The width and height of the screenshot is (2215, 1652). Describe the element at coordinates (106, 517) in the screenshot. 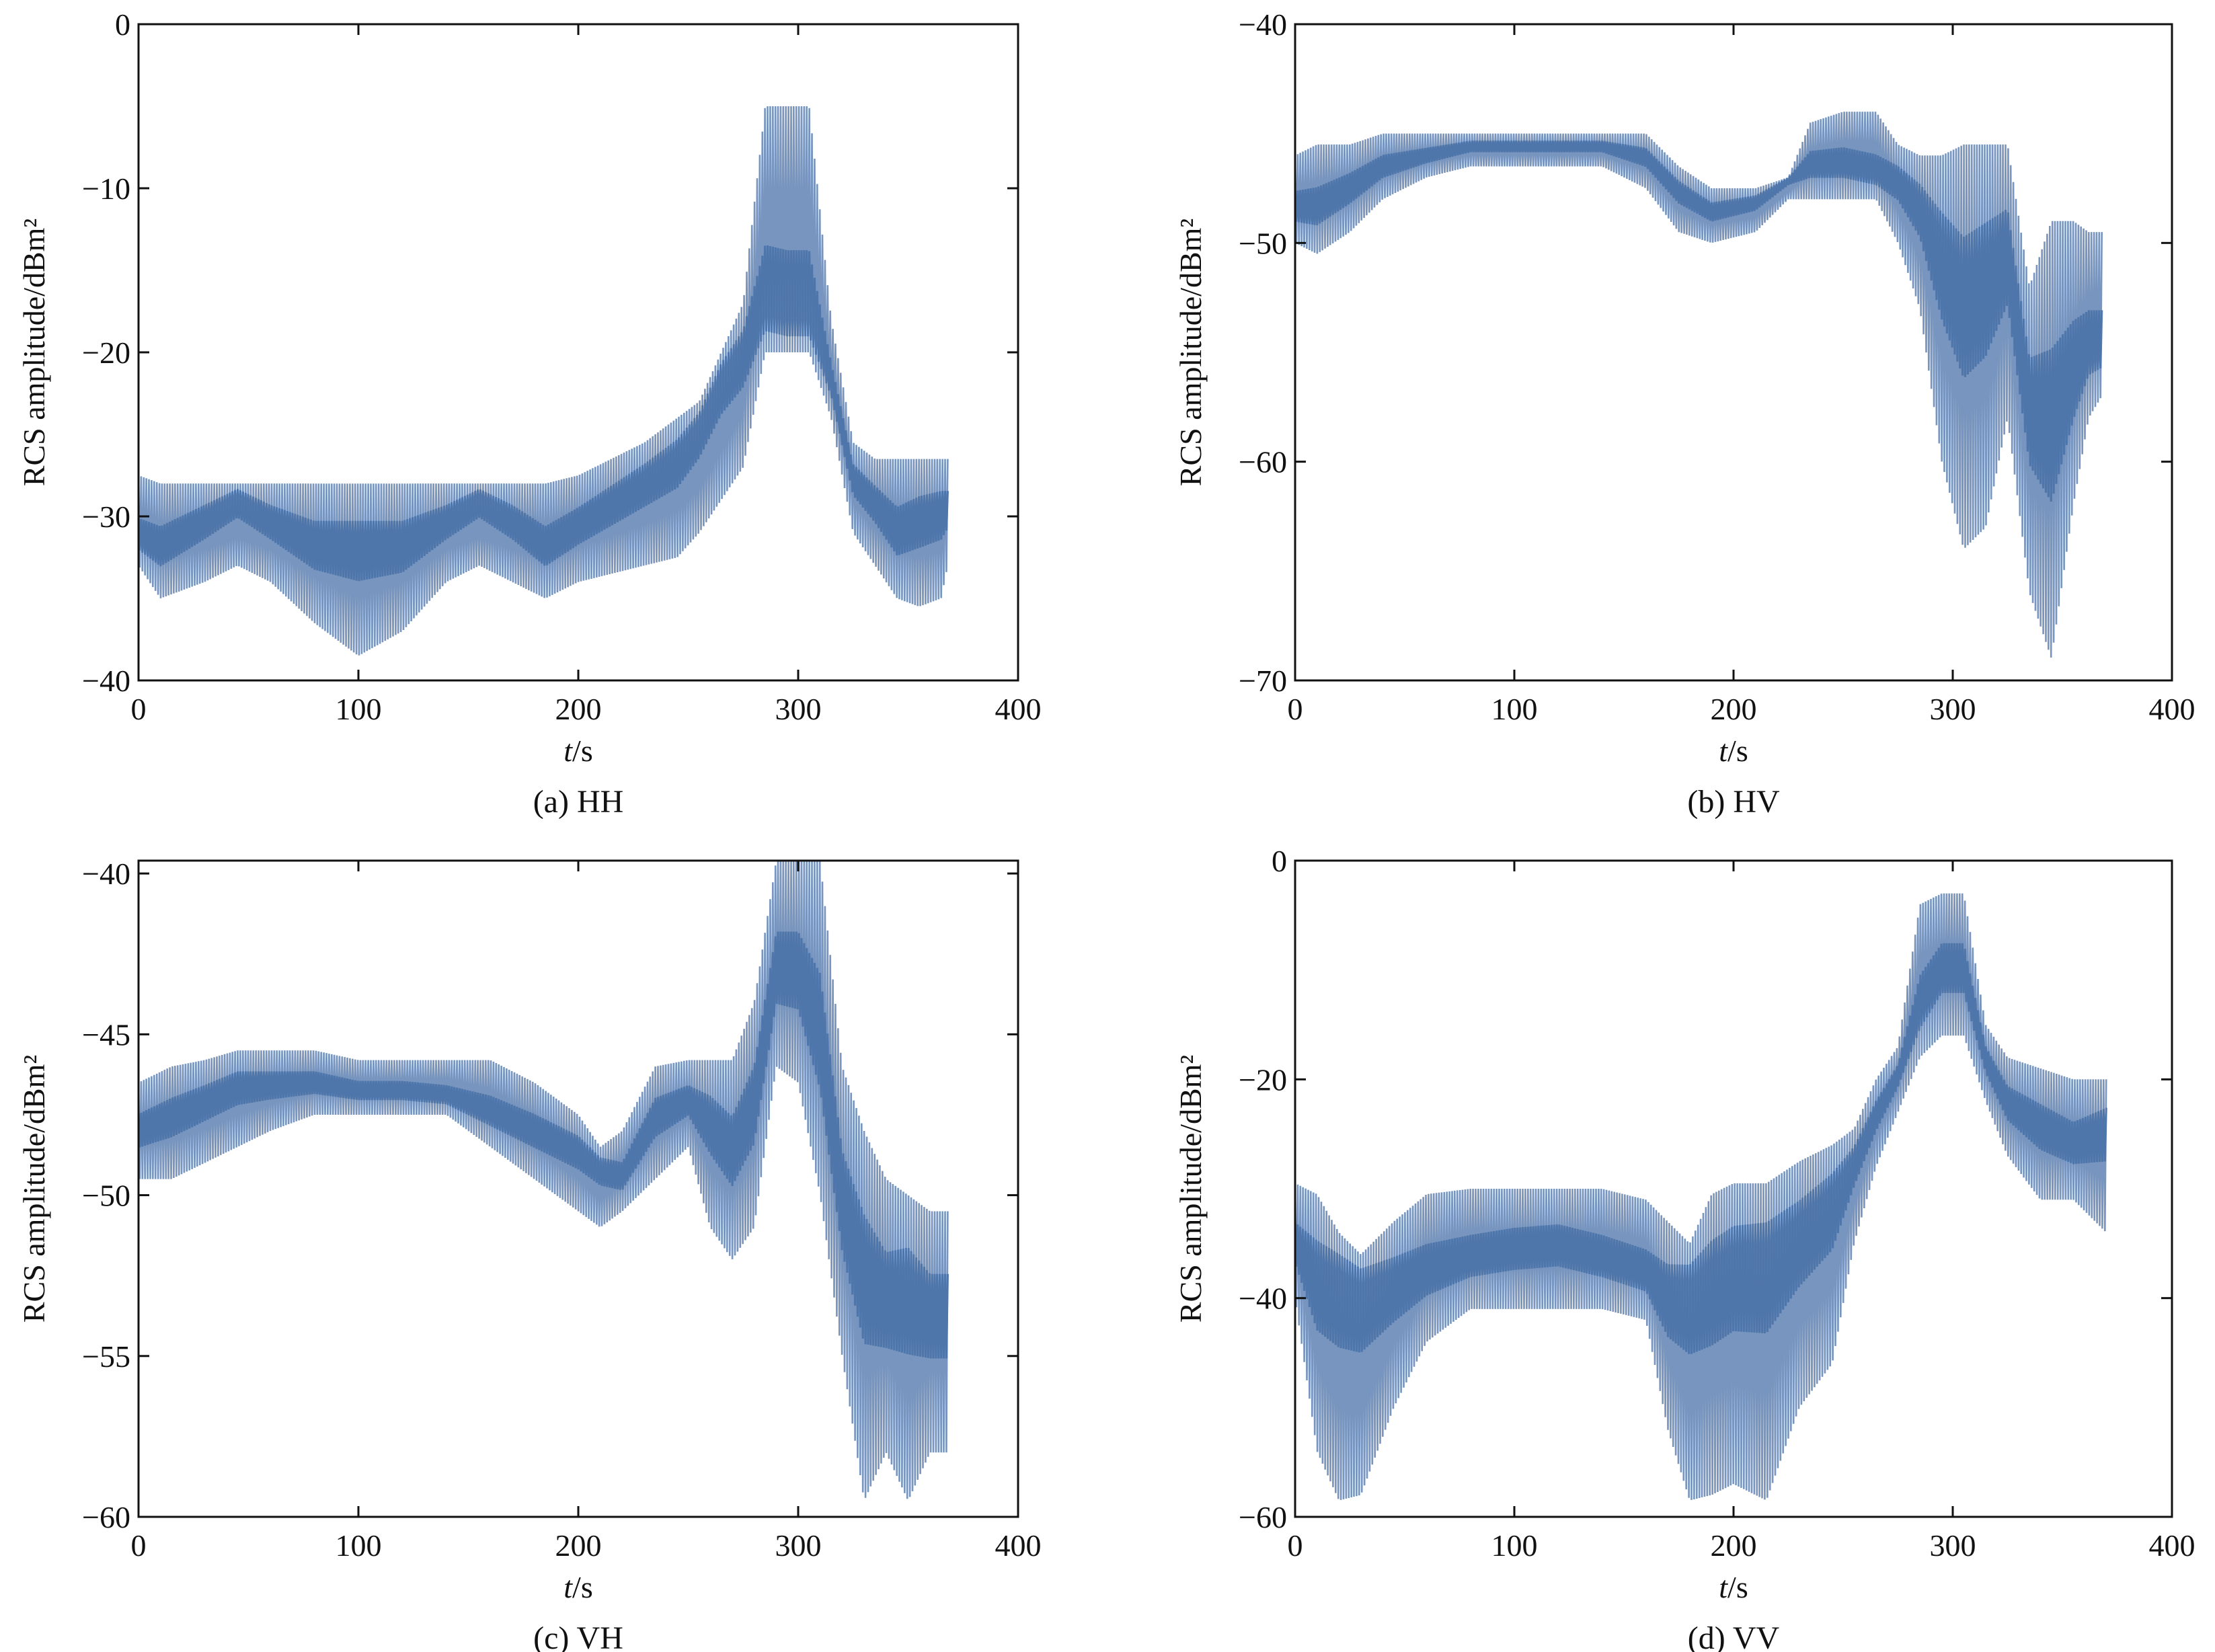

I see `y-tick-label: −30` at that location.